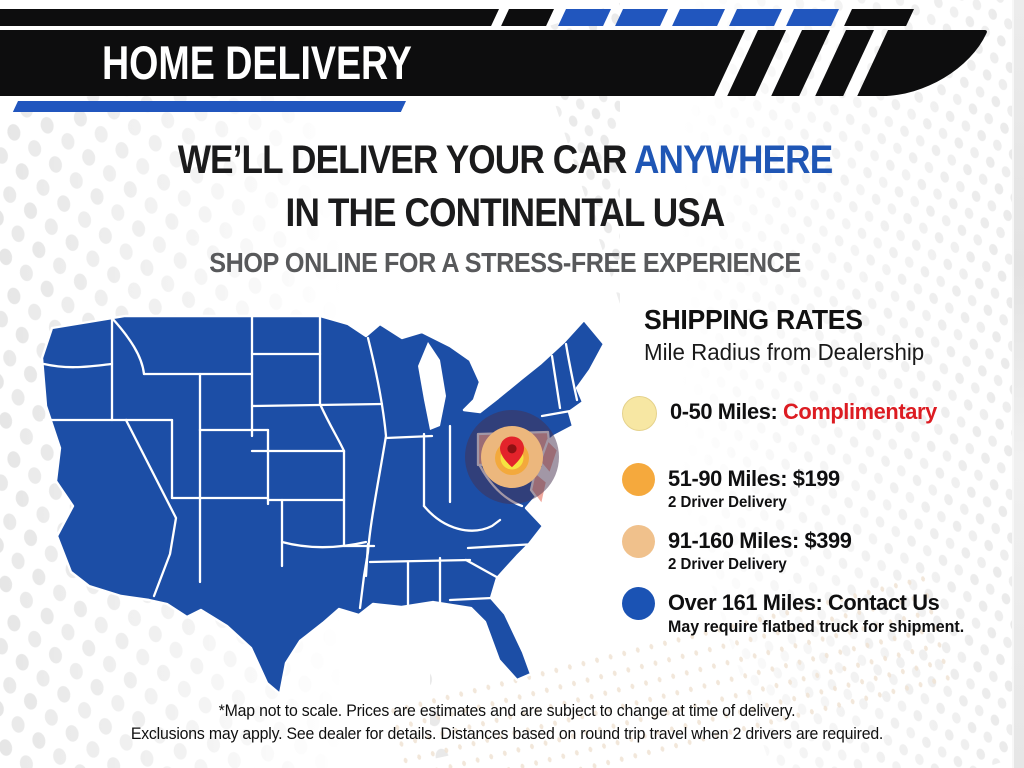 The image size is (1024, 768). What do you see at coordinates (250, 17) in the screenshot?
I see `banner-top-stripe` at bounding box center [250, 17].